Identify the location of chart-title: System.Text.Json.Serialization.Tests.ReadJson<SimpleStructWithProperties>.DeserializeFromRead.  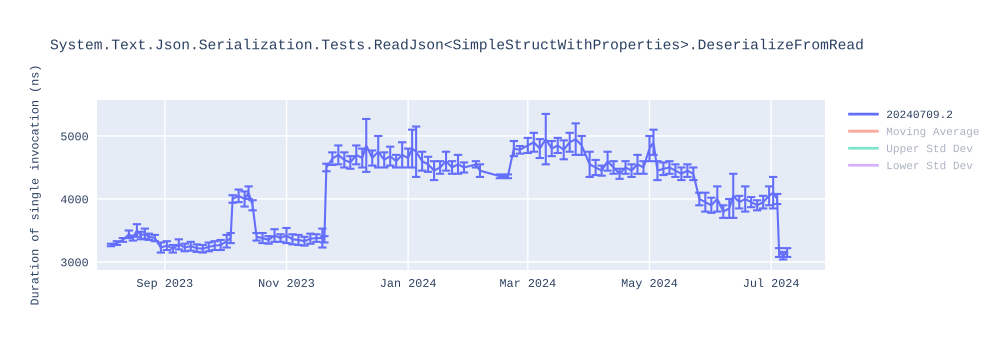
(456, 45).